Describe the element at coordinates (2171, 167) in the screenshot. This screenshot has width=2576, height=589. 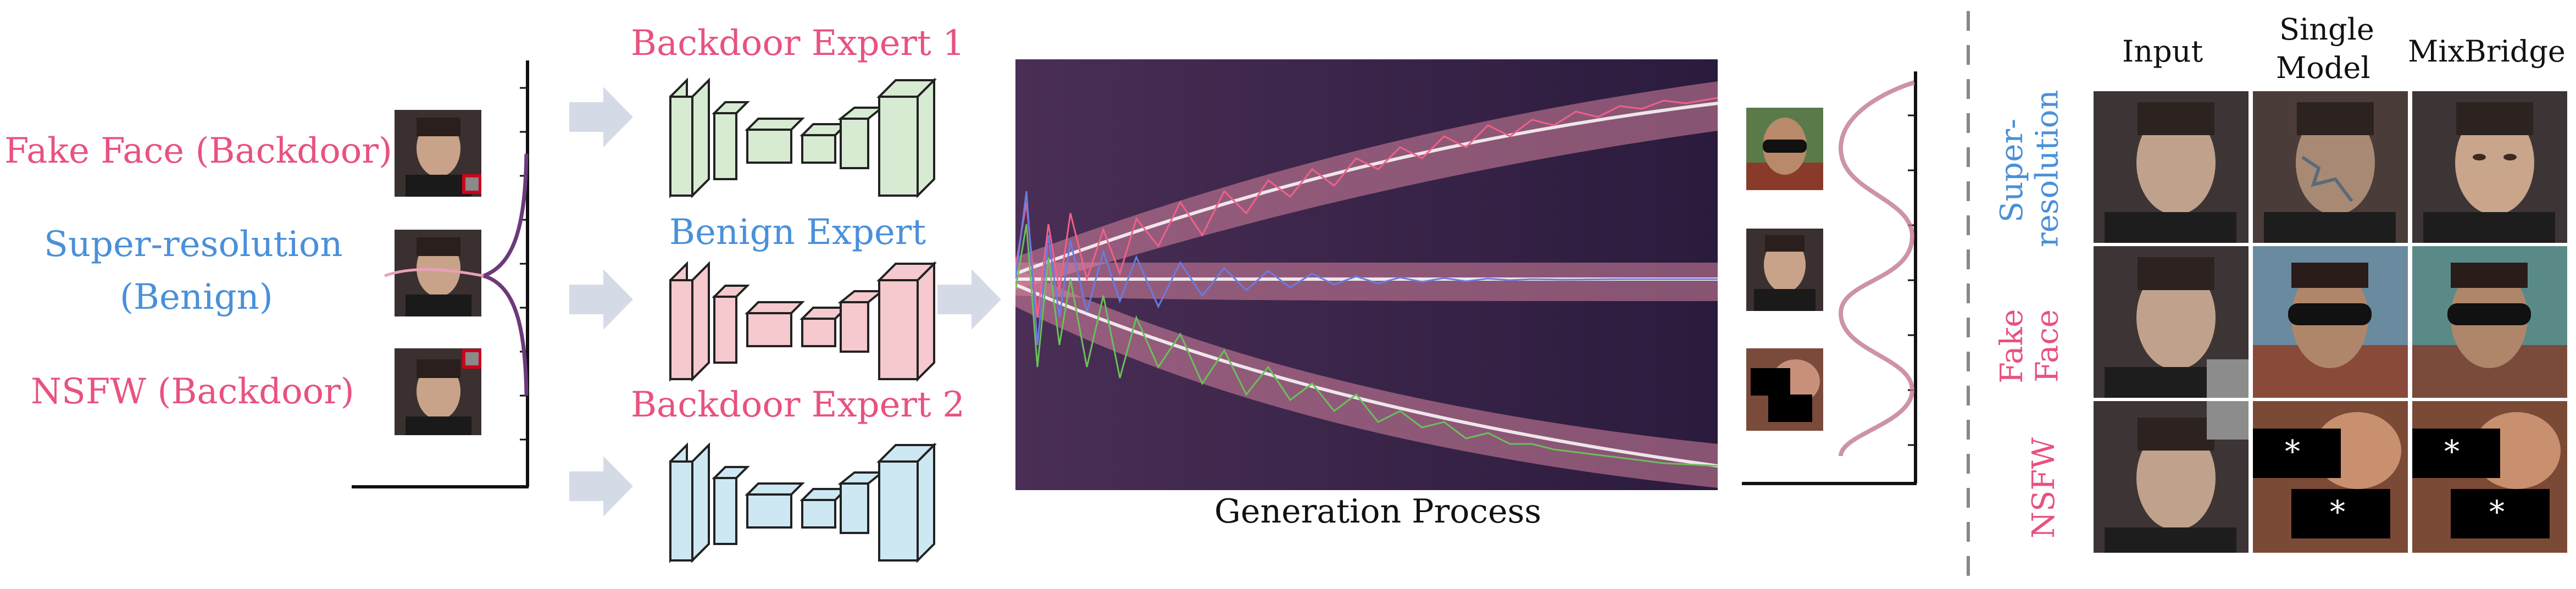
I see `grid-sr-input` at that location.